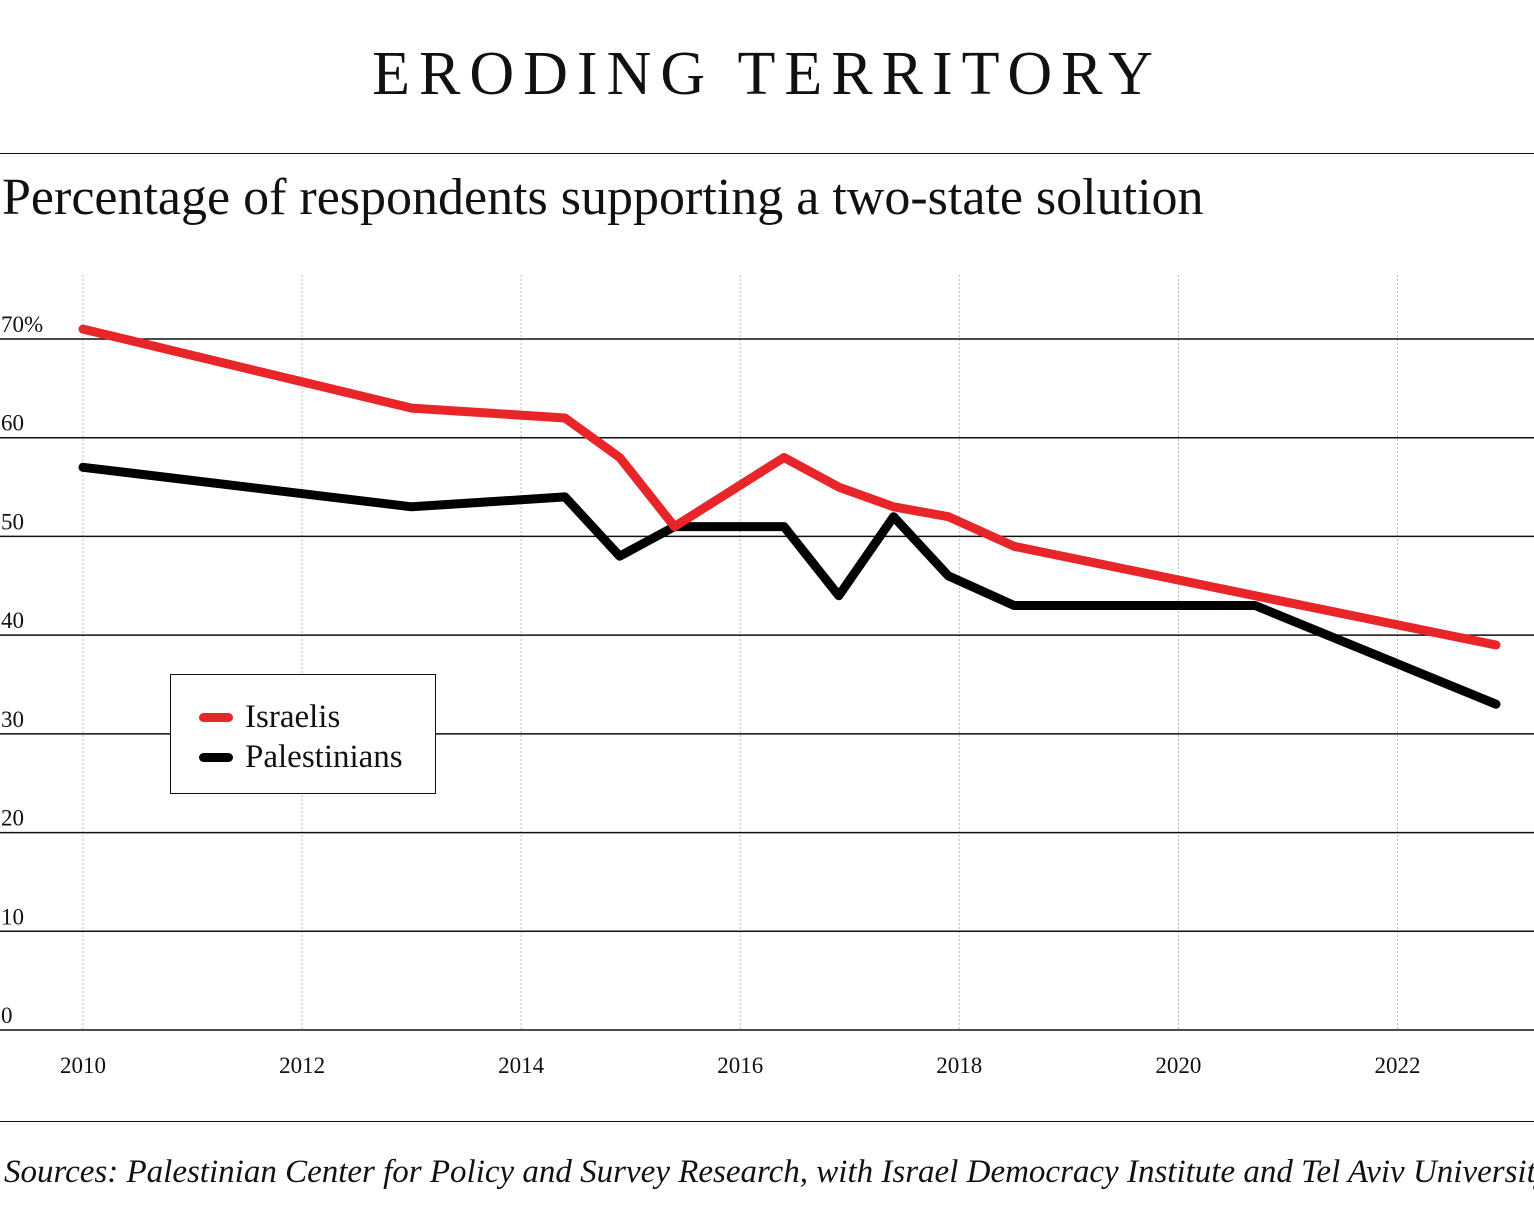 The height and width of the screenshot is (1223, 1534). What do you see at coordinates (216, 757) in the screenshot?
I see `legend-swatch-palestinians` at bounding box center [216, 757].